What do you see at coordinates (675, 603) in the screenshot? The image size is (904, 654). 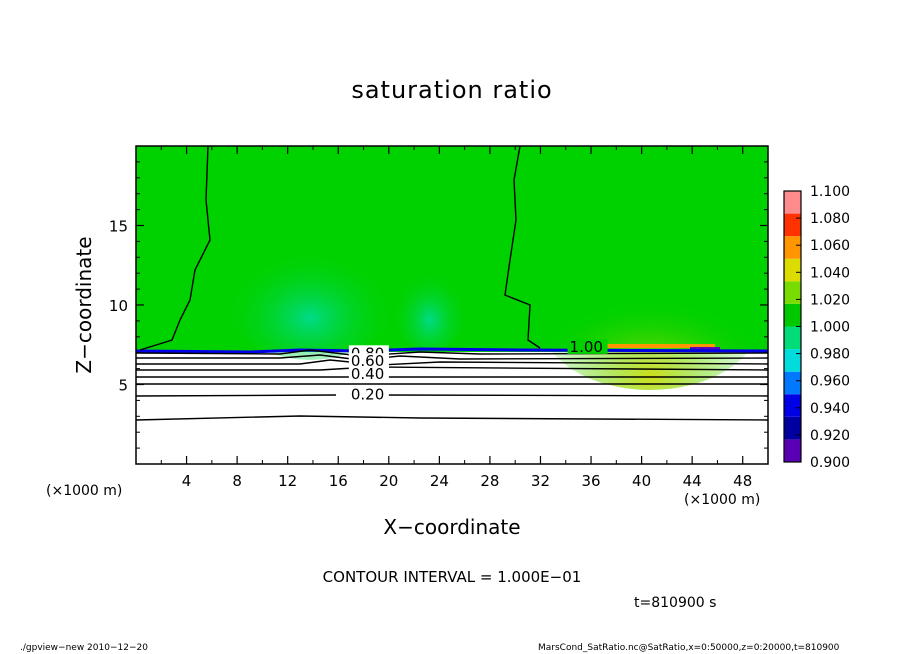 I see `time-annotation: t=810900 s` at bounding box center [675, 603].